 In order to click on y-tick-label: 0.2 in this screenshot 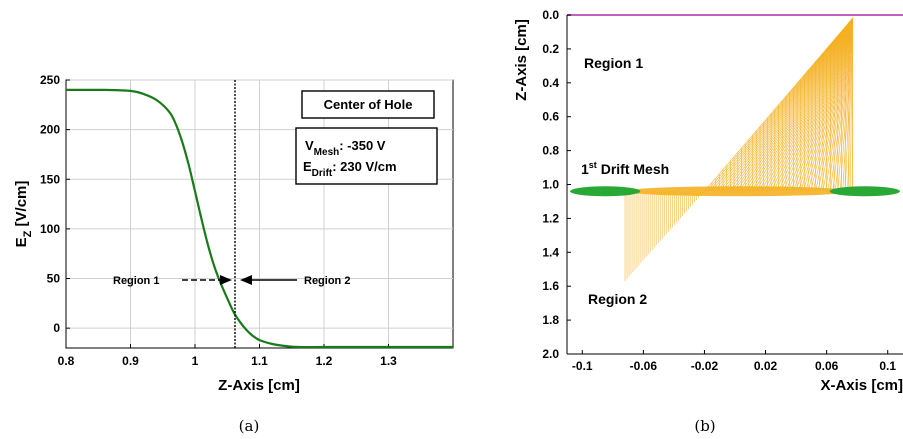, I will do `click(550, 49)`.